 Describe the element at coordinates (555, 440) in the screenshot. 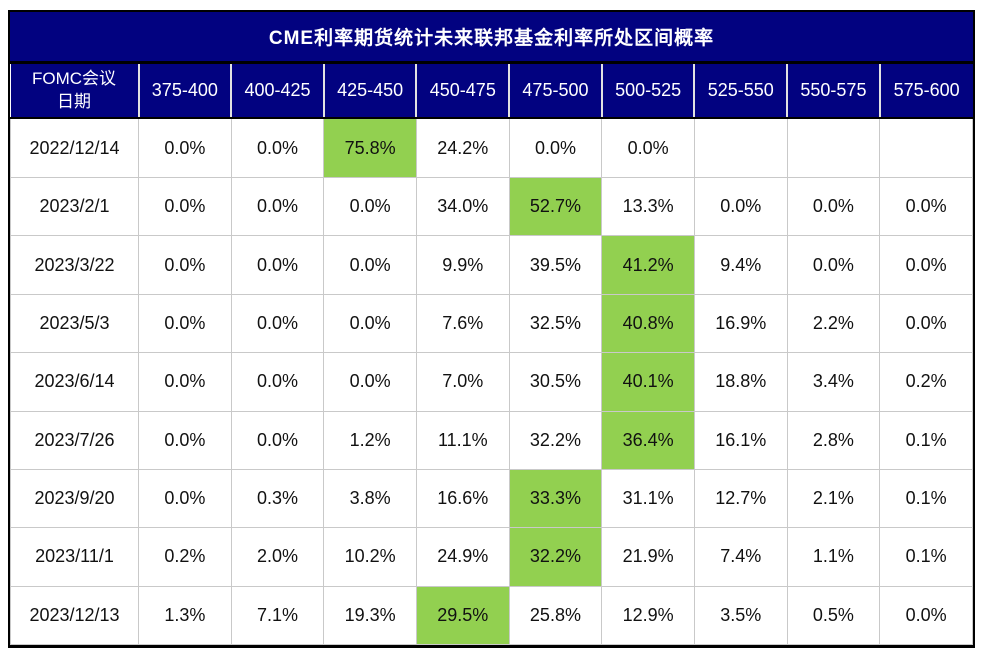

I see `probability-cell: 32.2%` at that location.